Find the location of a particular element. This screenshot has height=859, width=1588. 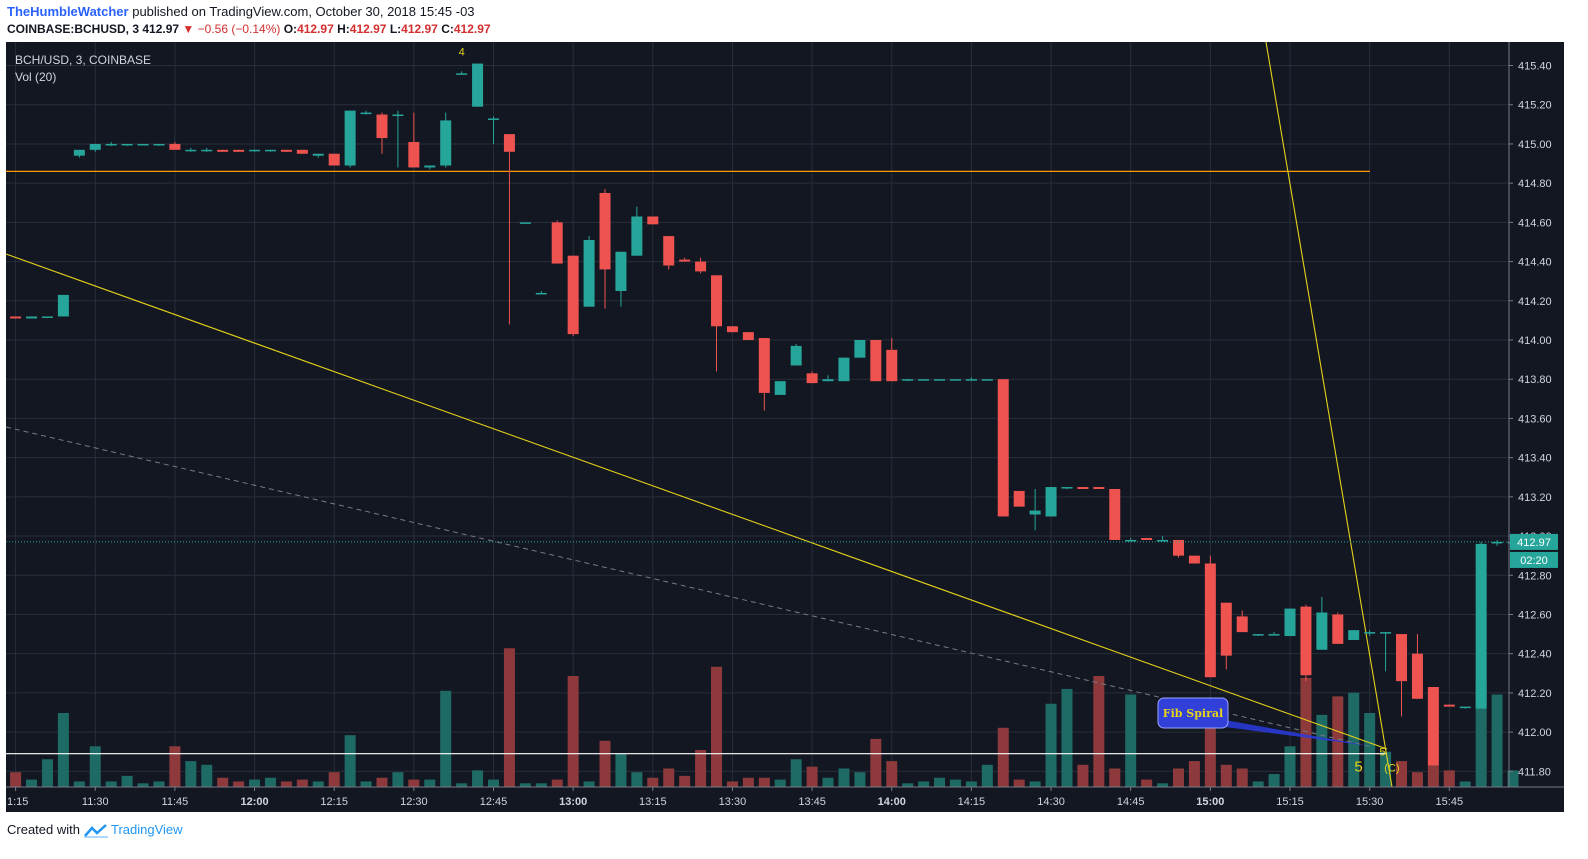

volume-label: Vol (20) is located at coordinates (35, 77).